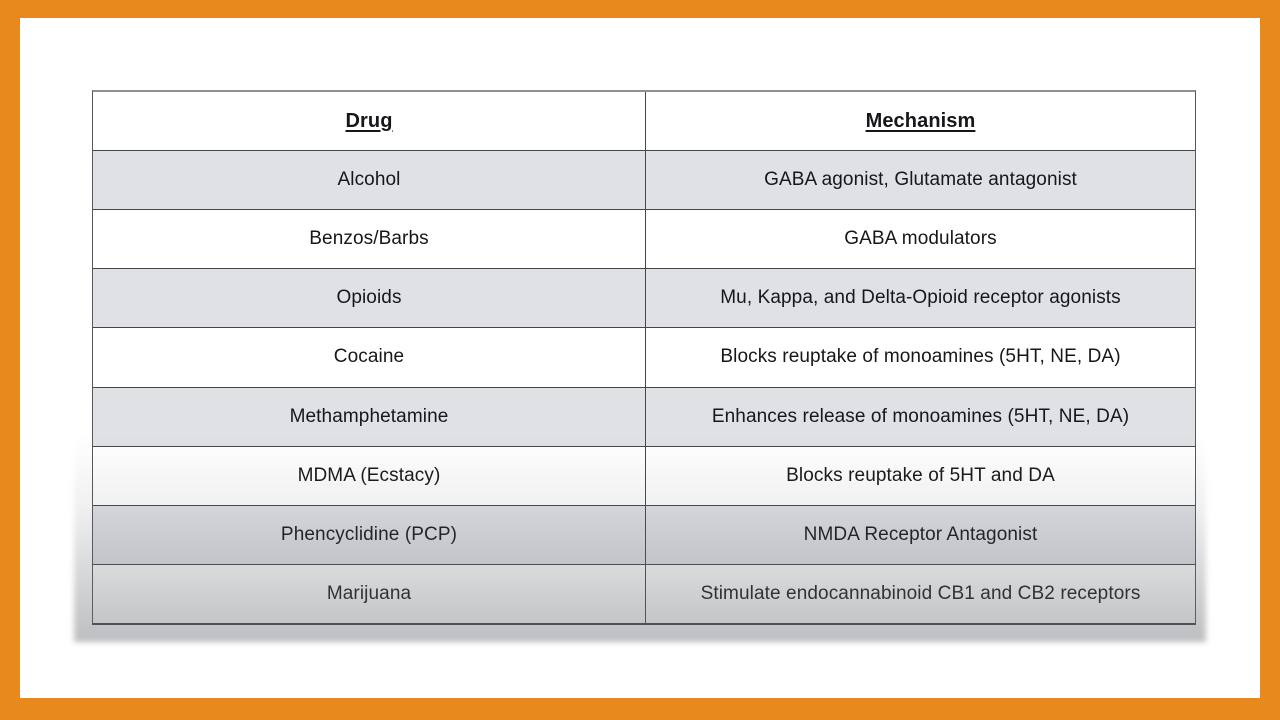 The height and width of the screenshot is (720, 1280). What do you see at coordinates (369, 534) in the screenshot?
I see `drug-cell: Phencyclidine (PCP)` at bounding box center [369, 534].